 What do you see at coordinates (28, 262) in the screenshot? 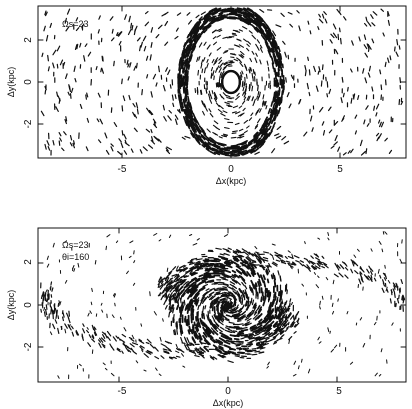
I see `panel-bottom-ytick-label-2: 2` at bounding box center [28, 262].